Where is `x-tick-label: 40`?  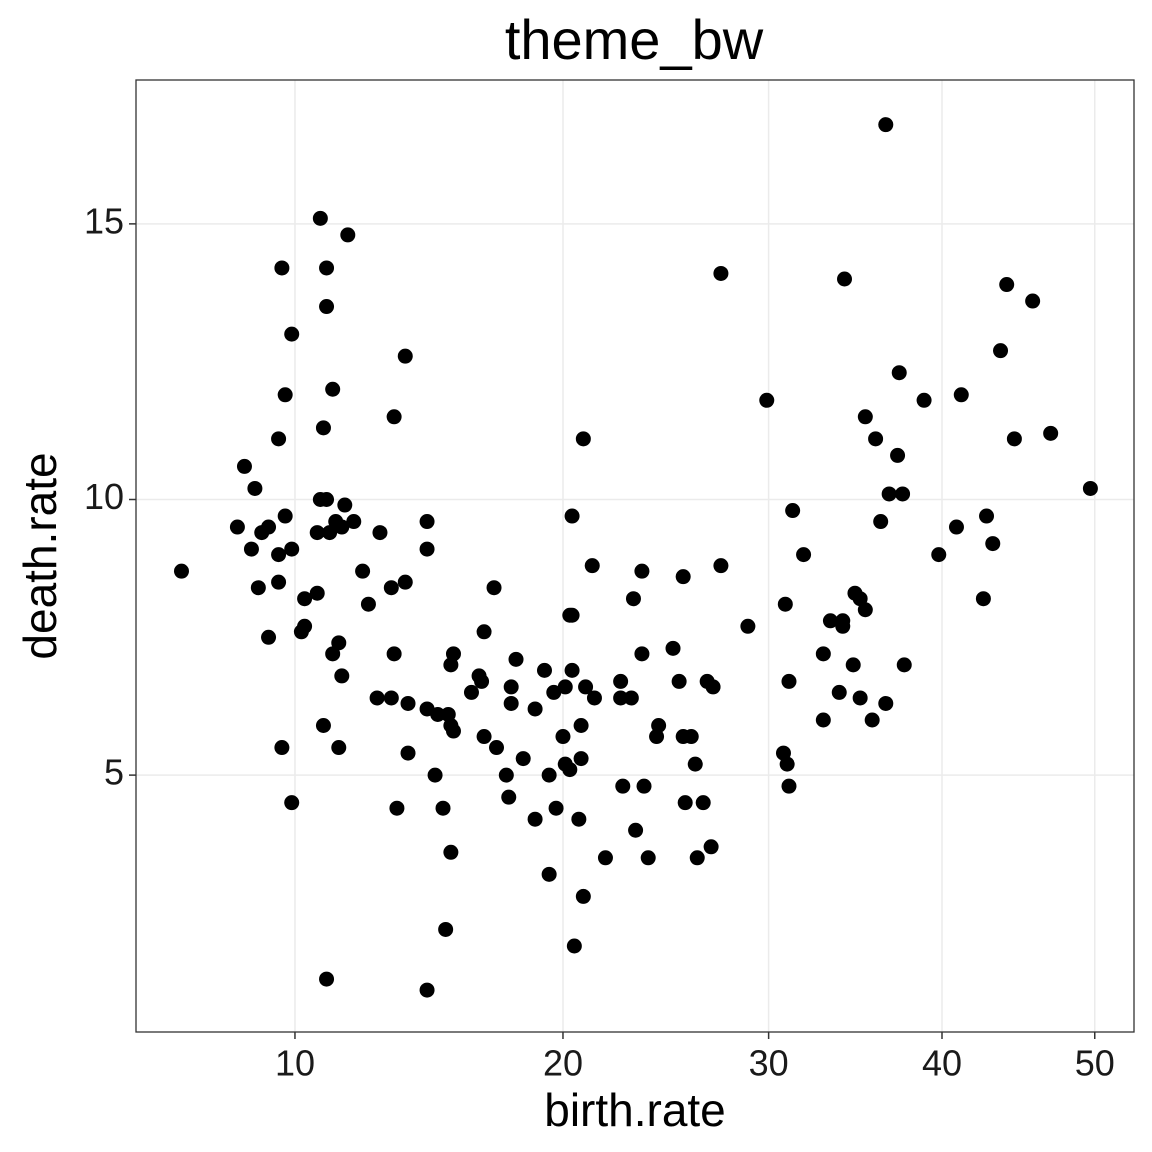 x-tick-label: 40 is located at coordinates (942, 1063).